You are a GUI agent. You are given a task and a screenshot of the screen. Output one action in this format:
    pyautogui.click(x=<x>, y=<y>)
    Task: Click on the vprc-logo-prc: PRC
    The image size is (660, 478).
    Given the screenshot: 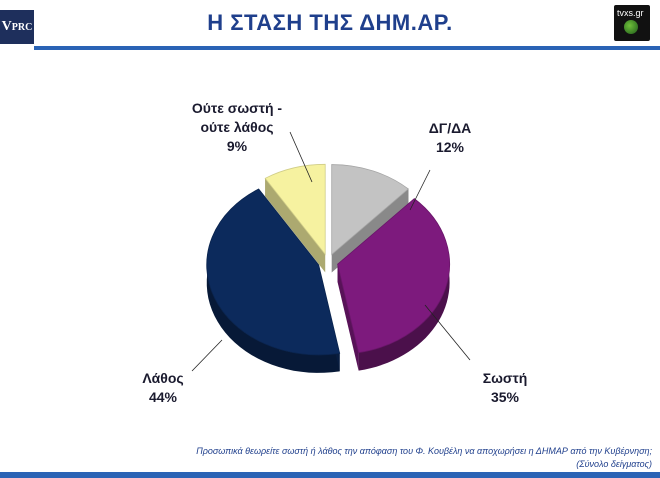 What is the action you would take?
    pyautogui.click(x=22, y=27)
    